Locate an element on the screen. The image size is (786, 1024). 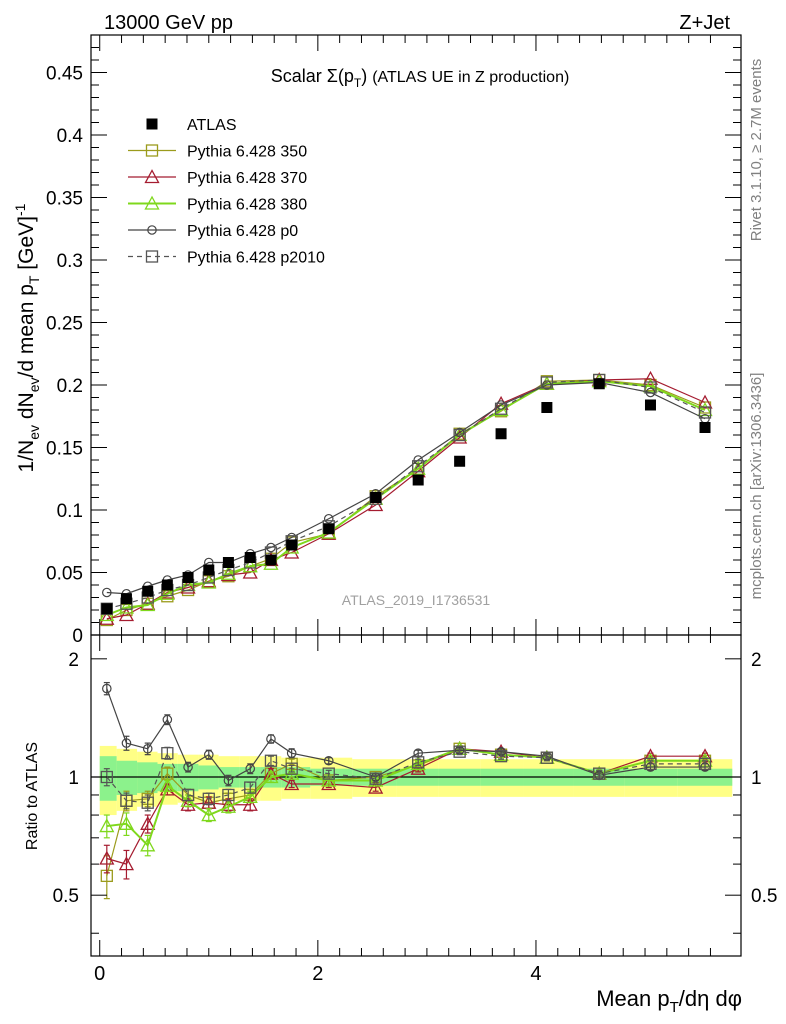
x-axis-label: Mean pT/dη dφ is located at coordinates (669, 1001).